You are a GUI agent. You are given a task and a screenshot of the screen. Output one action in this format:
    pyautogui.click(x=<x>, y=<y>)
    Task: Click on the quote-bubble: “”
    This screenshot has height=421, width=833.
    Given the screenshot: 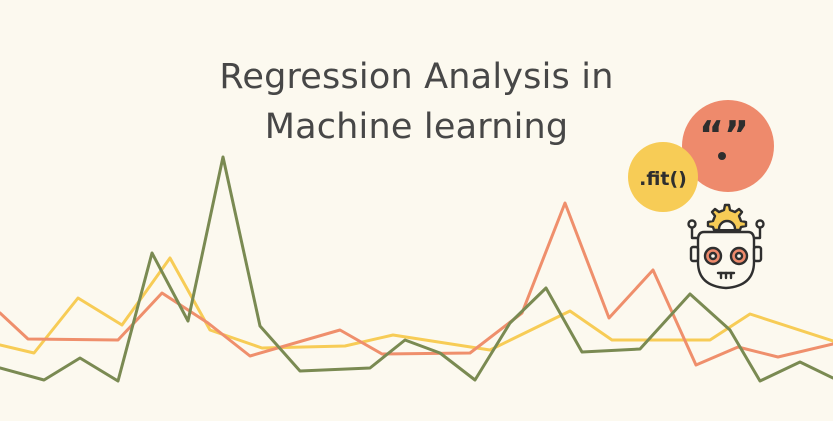 What is the action you would take?
    pyautogui.click(x=728, y=146)
    